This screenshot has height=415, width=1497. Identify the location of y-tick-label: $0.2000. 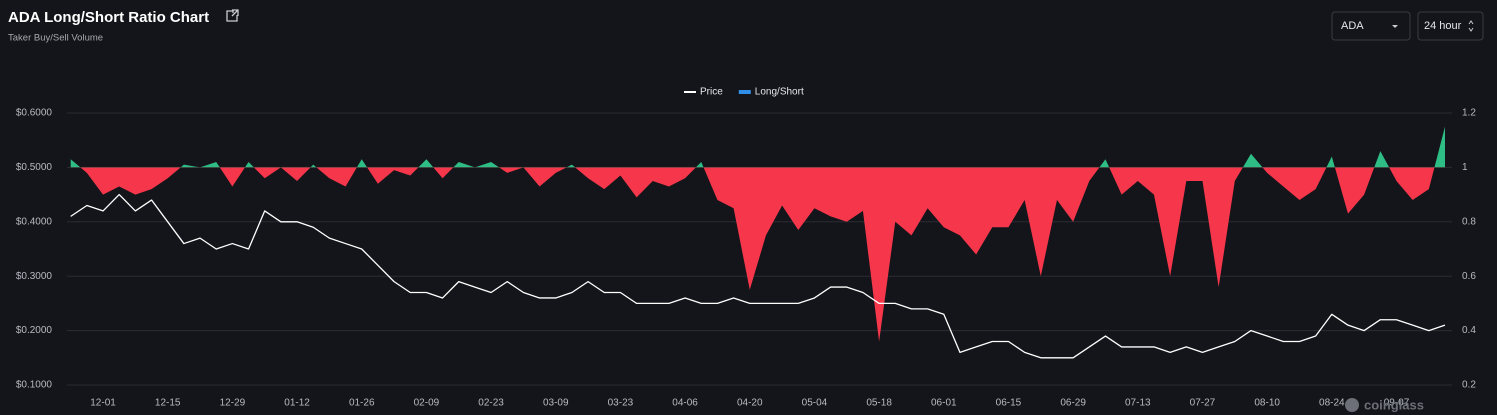
(34, 330).